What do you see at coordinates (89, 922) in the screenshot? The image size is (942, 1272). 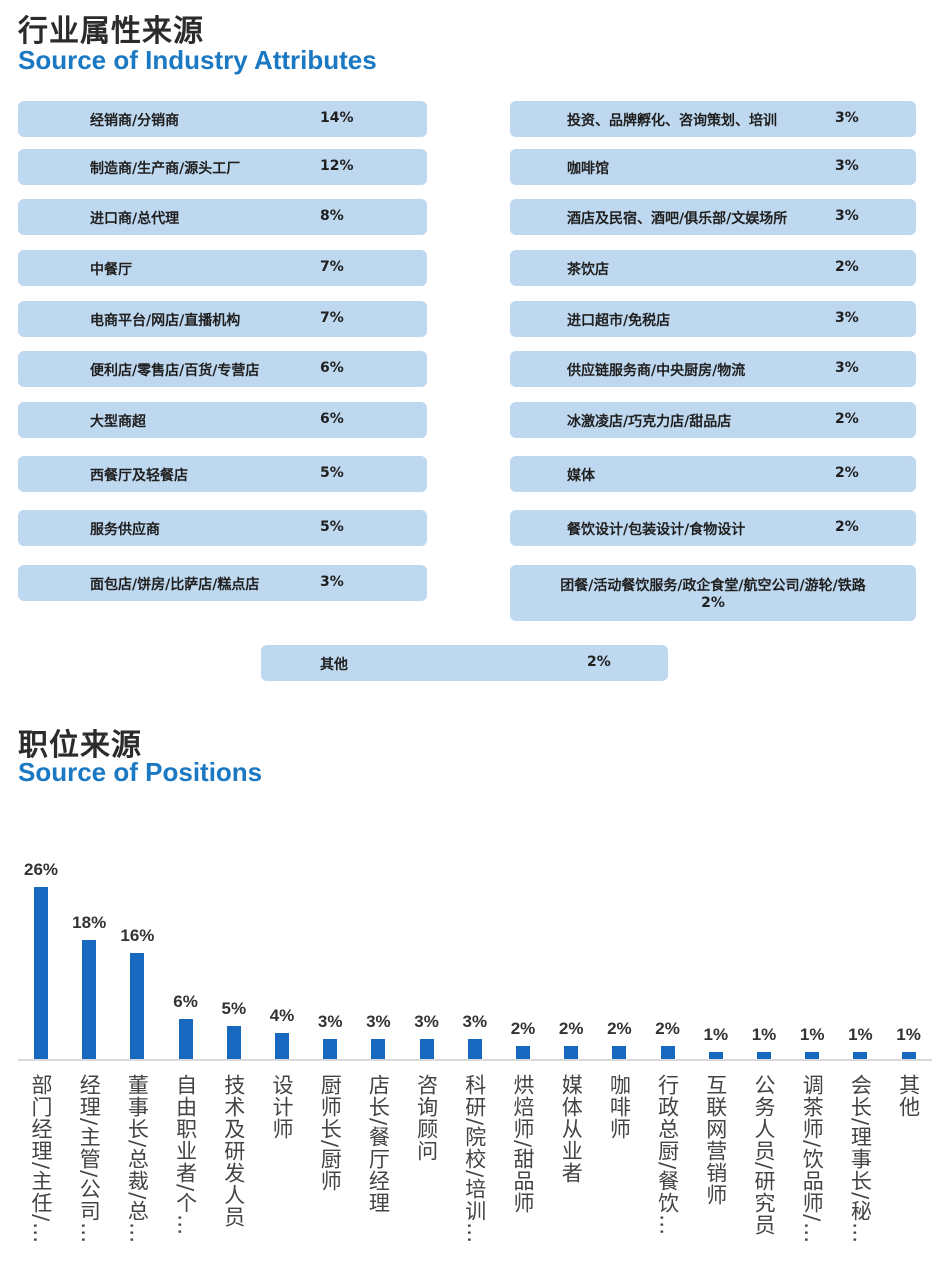 I see `bar-value-label: 18%` at bounding box center [89, 922].